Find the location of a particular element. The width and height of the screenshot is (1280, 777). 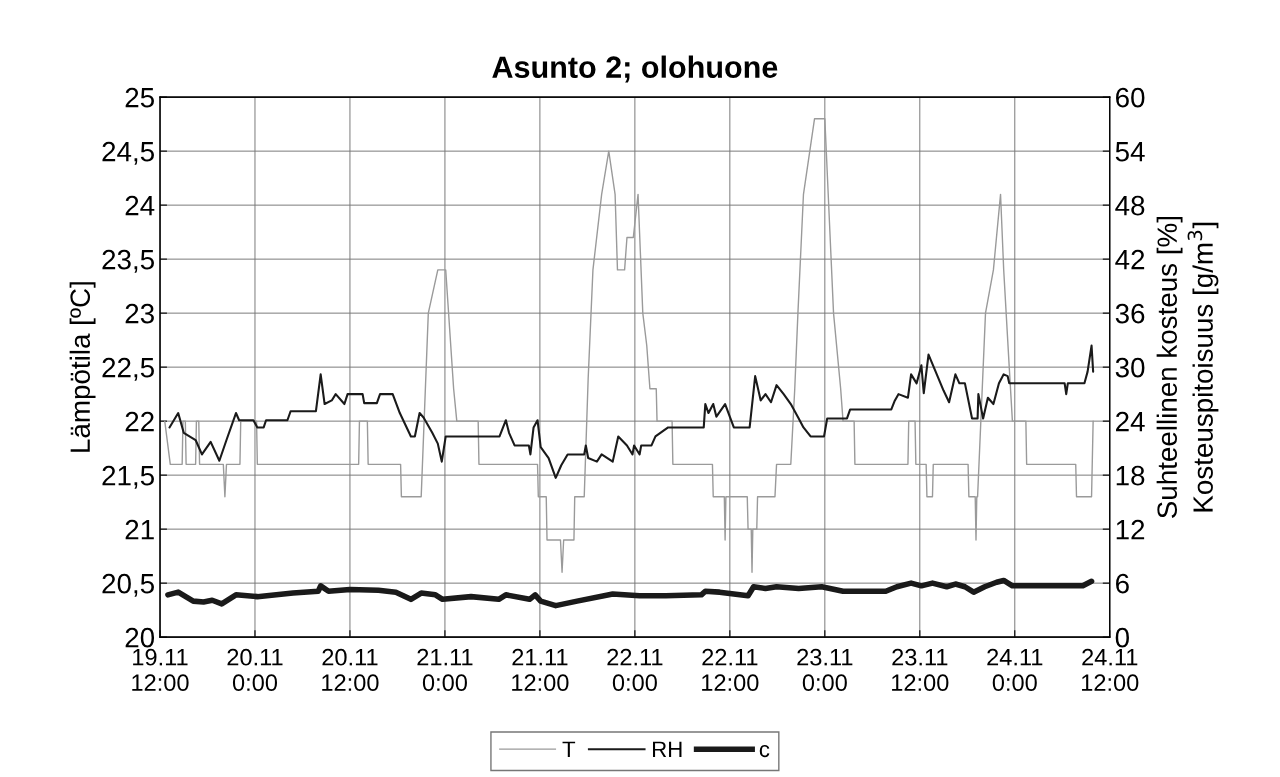

y-tick-label: 24 is located at coordinates (140, 205).